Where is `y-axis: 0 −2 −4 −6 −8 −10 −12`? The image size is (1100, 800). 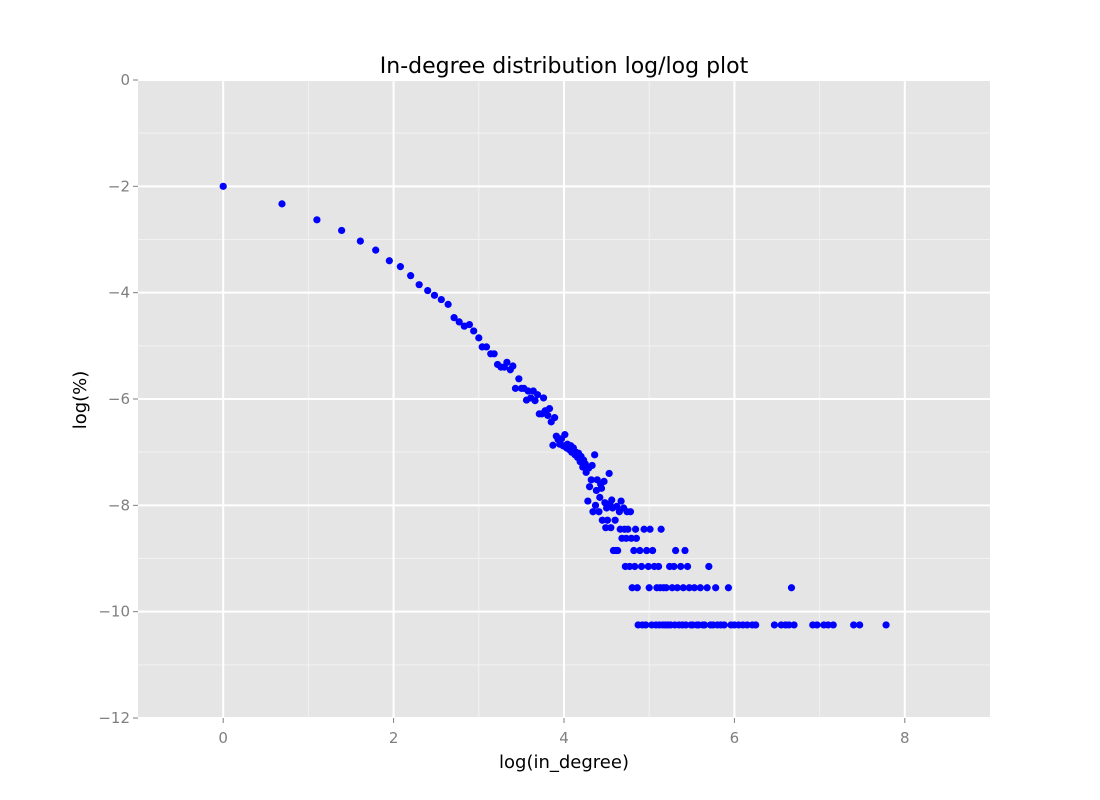 y-axis: 0 −2 −4 −6 −8 −10 −12 is located at coordinates (118, 399).